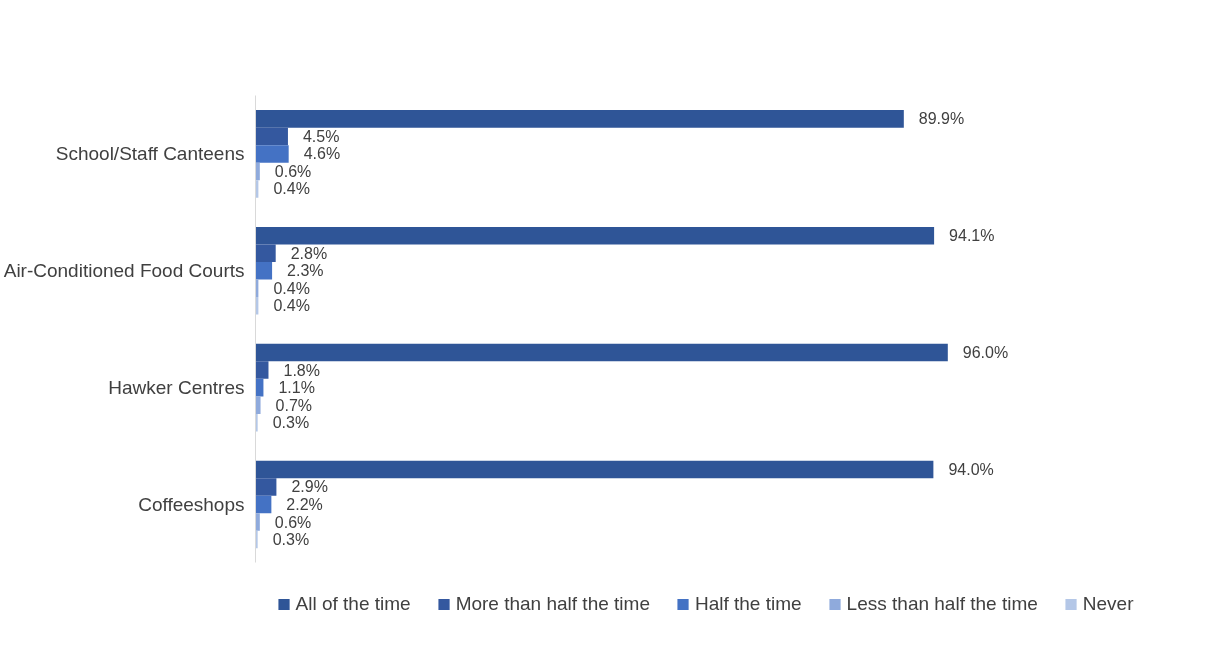 The height and width of the screenshot is (653, 1225). I want to click on data-label: 2.2%, so click(304, 504).